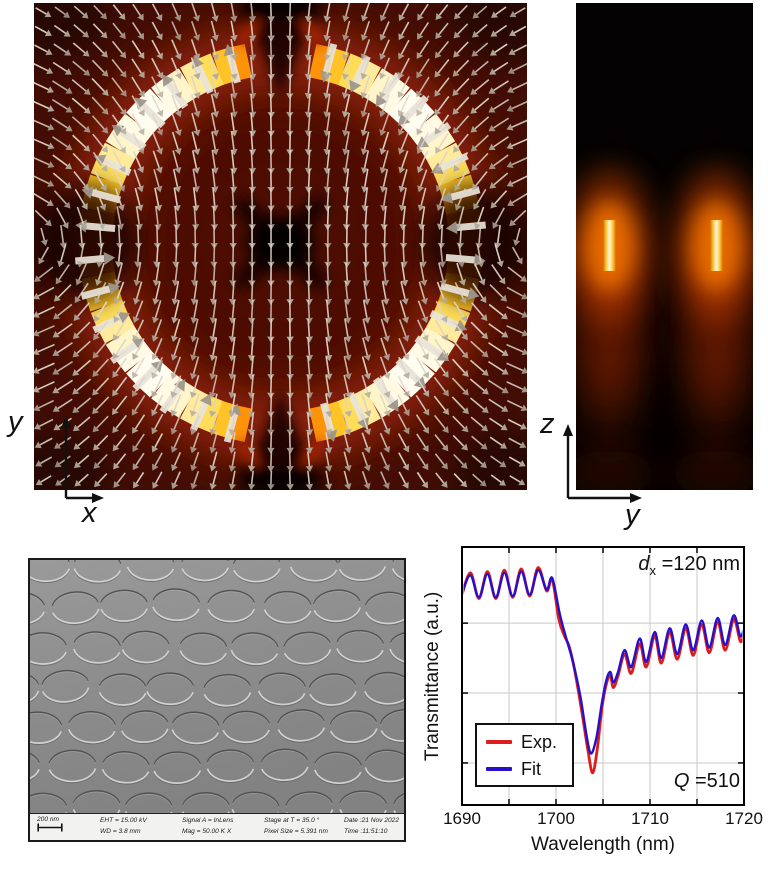 Image resolution: width=768 pixels, height=869 pixels. What do you see at coordinates (556, 818) in the screenshot?
I see `x-tick-label-1700: 1700` at bounding box center [556, 818].